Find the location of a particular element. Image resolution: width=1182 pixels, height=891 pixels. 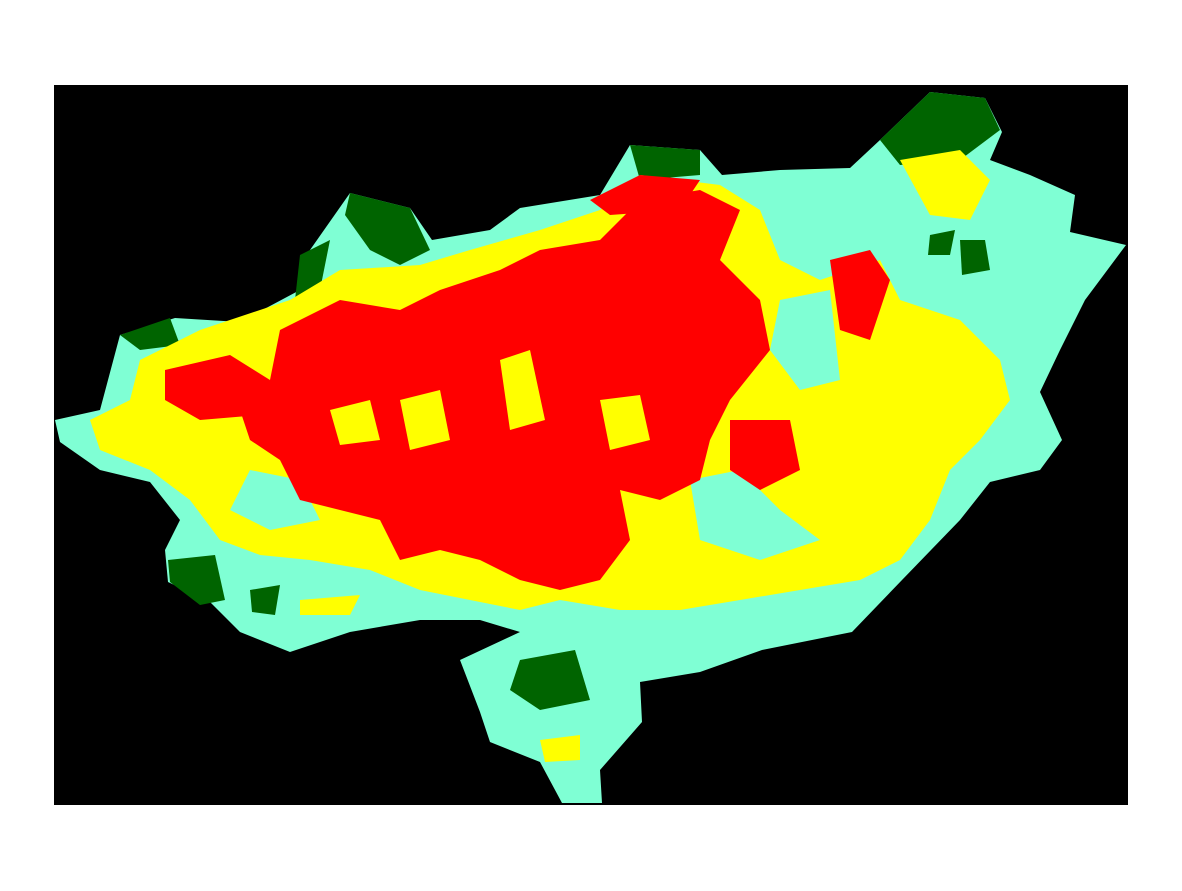

medium-inliers is located at coordinates (490, 400).